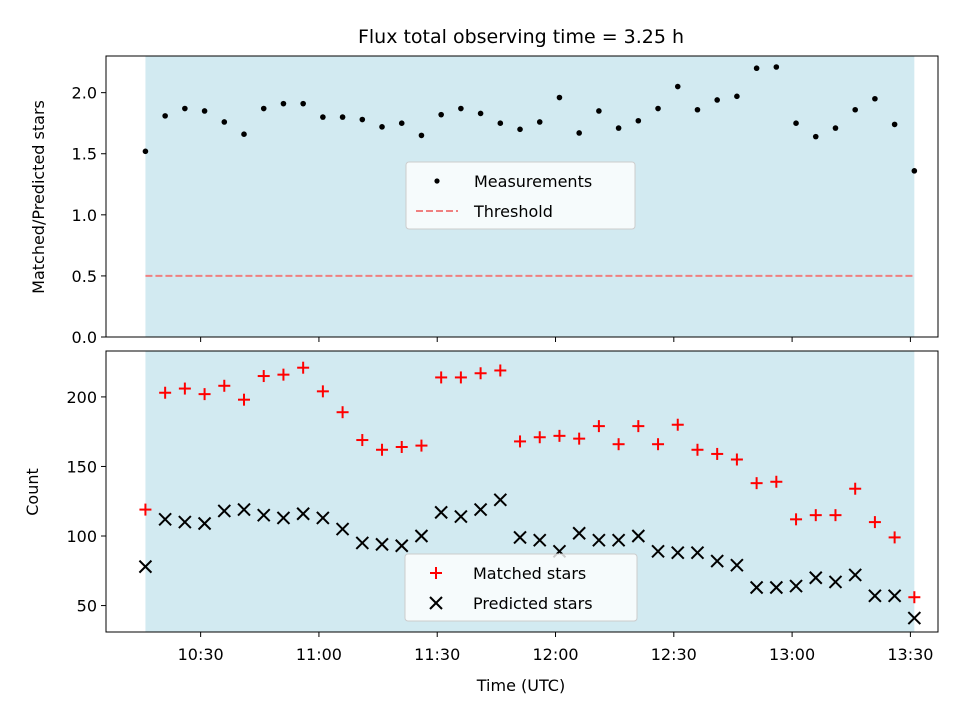  Describe the element at coordinates (84, 93) in the screenshot. I see `y-tick-label: 2.0` at that location.